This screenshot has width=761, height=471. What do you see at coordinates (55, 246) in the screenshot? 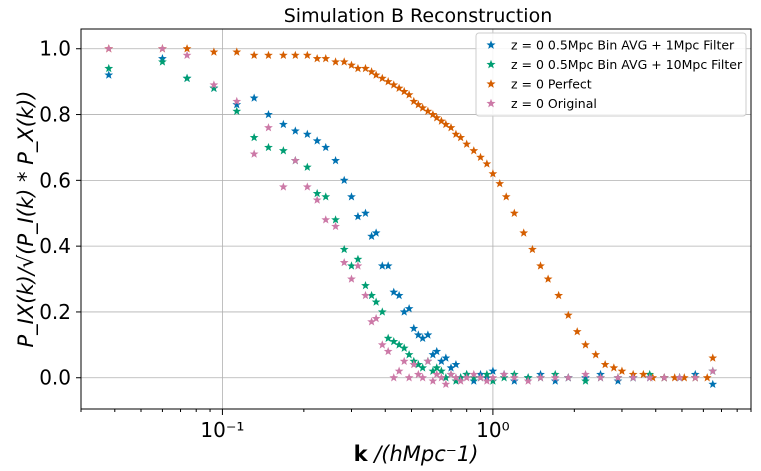
I see `y-tick-label: 0.4` at bounding box center [55, 246].